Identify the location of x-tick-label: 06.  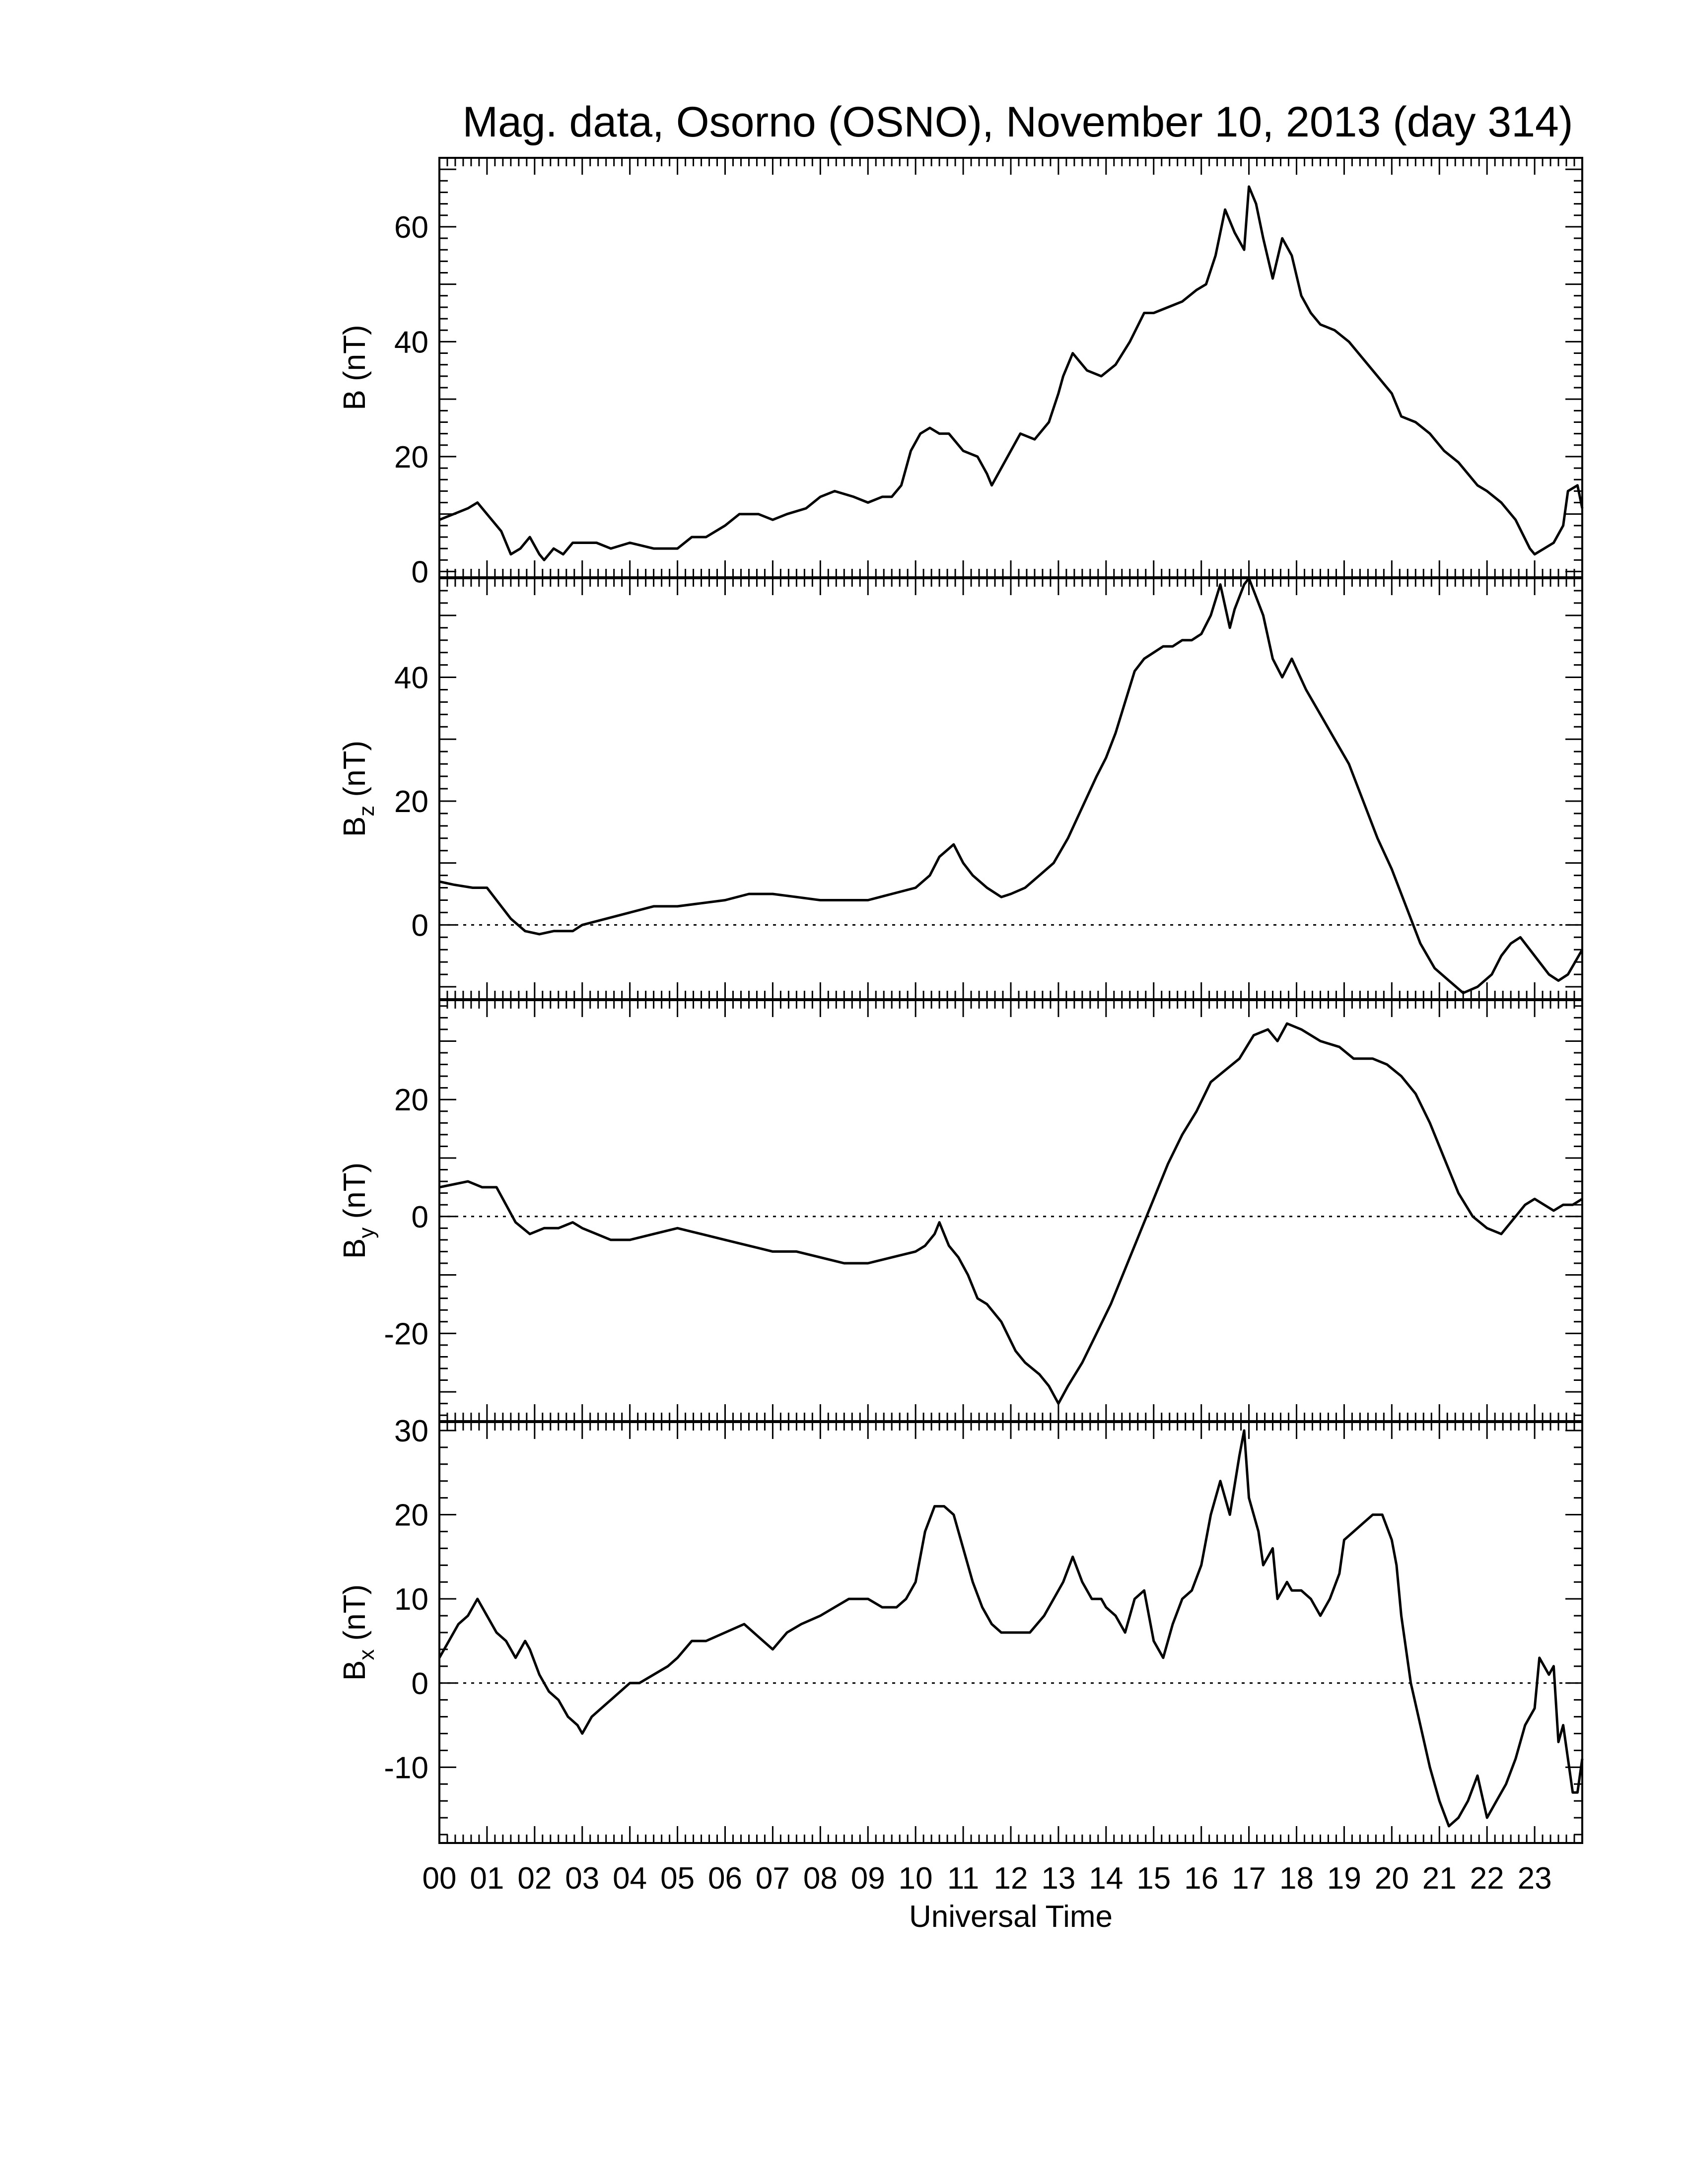
(725, 1878).